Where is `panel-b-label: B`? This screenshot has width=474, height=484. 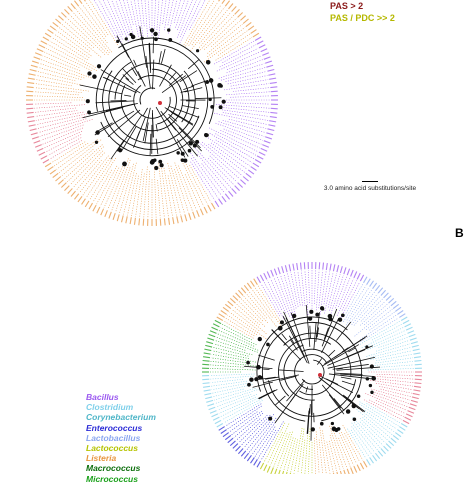 panel-b-label: B is located at coordinates (459, 233).